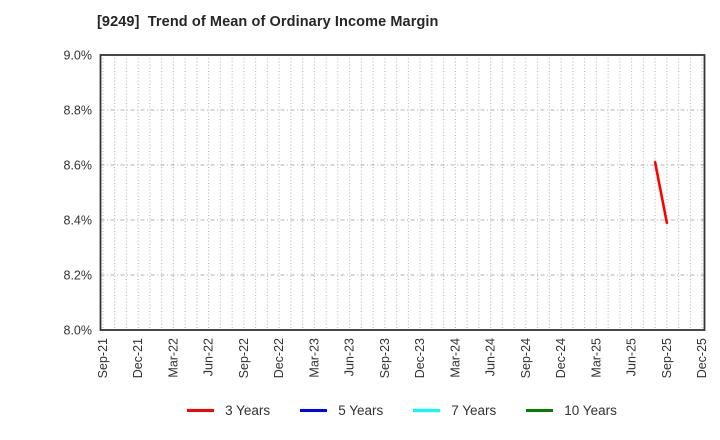  What do you see at coordinates (491, 357) in the screenshot?
I see `x-axis-tick-label: Jun-24` at bounding box center [491, 357].